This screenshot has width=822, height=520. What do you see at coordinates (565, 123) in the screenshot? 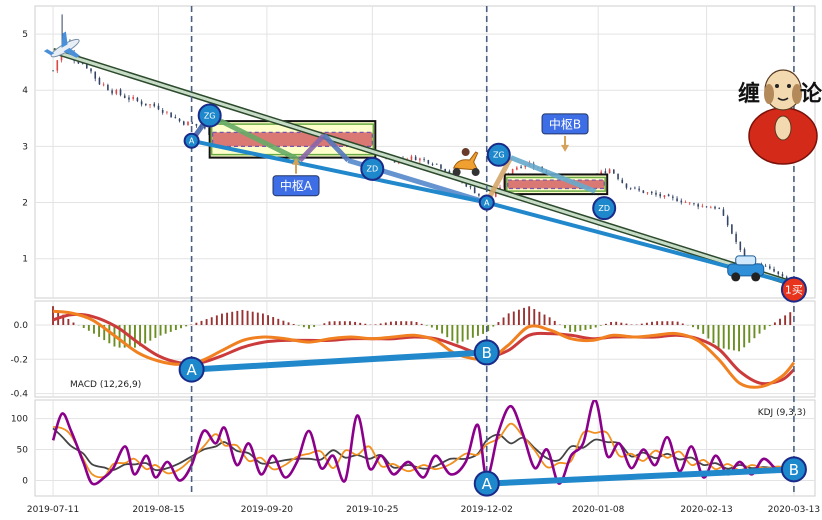
I see `zhongshu-callout-label: 中枢B` at bounding box center [565, 123].